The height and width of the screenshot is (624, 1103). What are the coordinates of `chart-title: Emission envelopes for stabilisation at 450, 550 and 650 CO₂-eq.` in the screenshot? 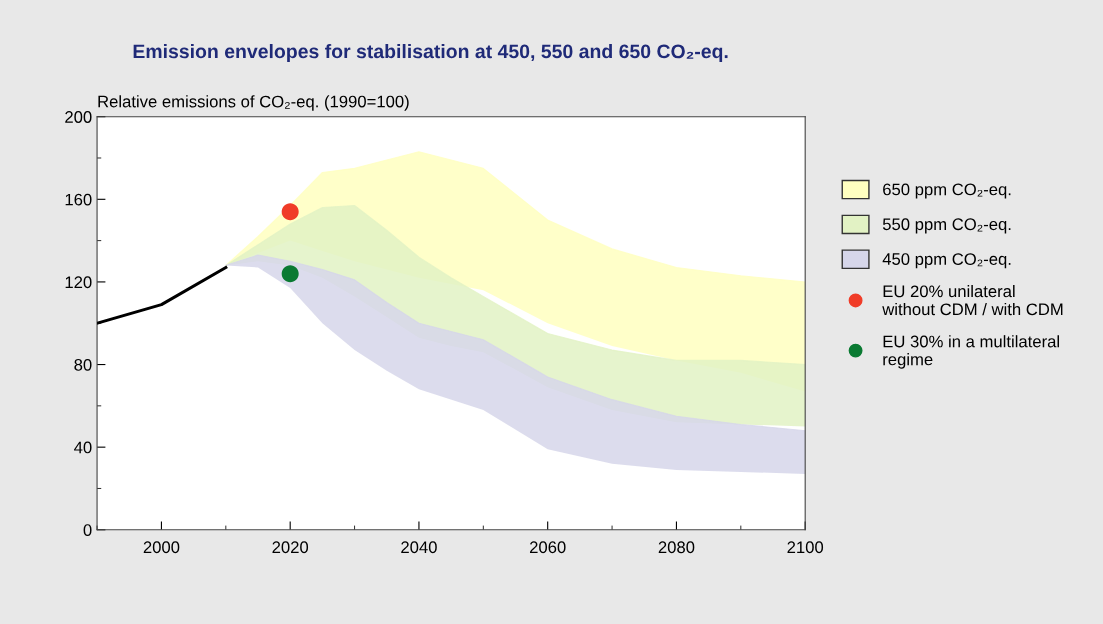 It's located at (430, 53).